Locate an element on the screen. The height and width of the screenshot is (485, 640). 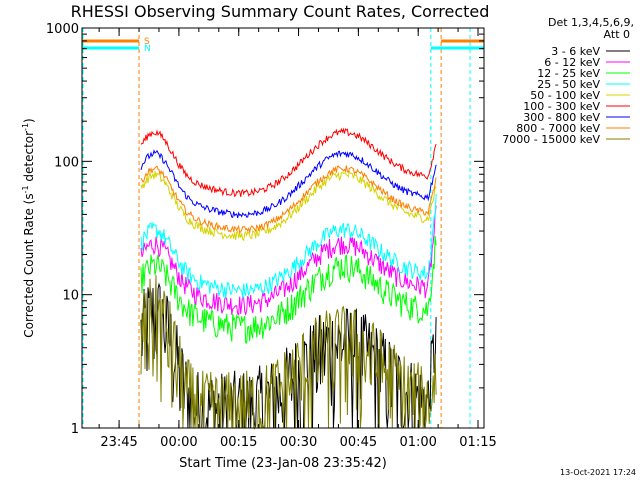
legend-label-4: 50 - 100 keV is located at coordinates (565, 95).